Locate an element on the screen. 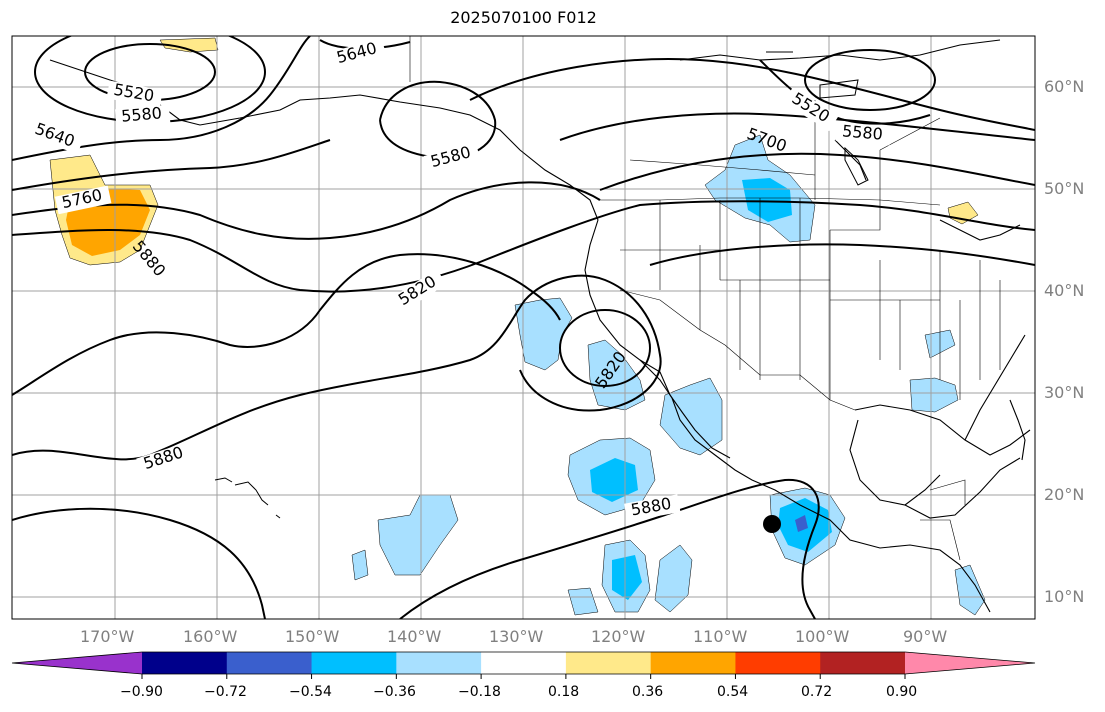 The width and height of the screenshot is (1105, 712). colorbar is located at coordinates (523, 665).